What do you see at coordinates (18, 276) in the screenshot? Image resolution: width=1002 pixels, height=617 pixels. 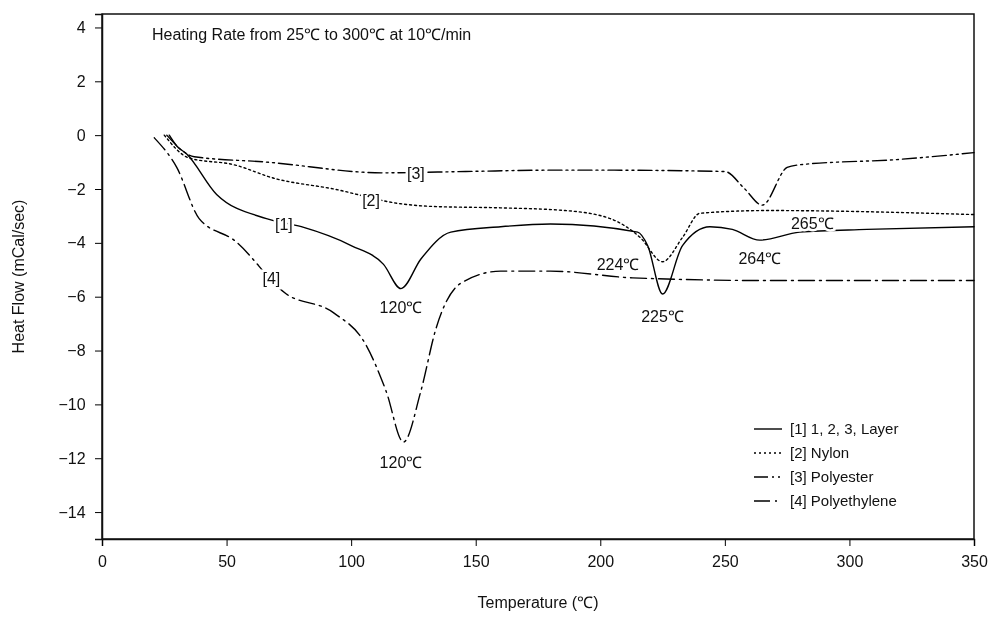 I see `y-axis-title: Heat Flow (mCal/sec)` at bounding box center [18, 276].